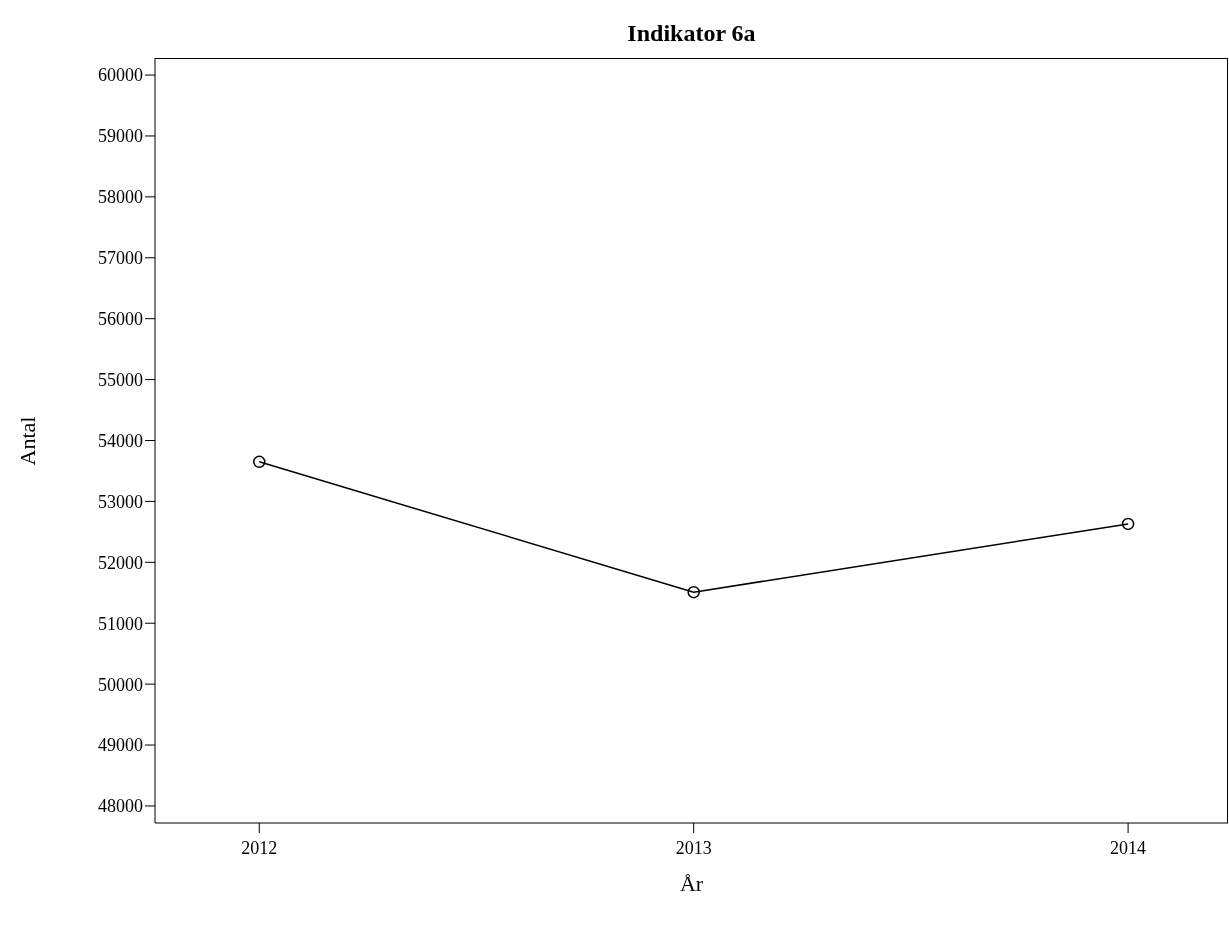  Describe the element at coordinates (691, 884) in the screenshot. I see `x-axis-title: År` at that location.